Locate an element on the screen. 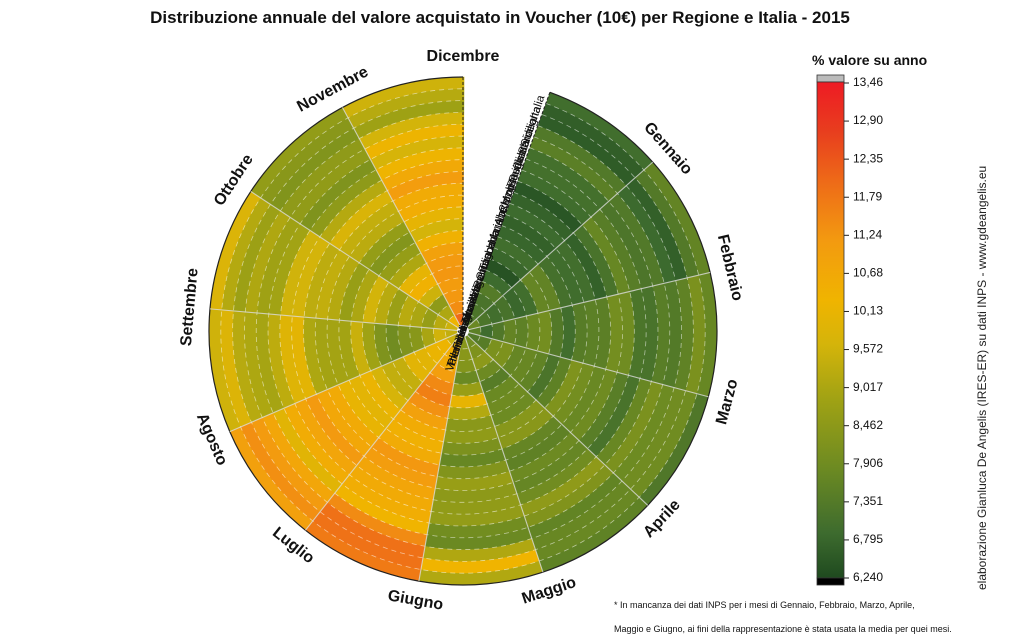  cell-Luglio-Italia is located at coordinates (362, 551).